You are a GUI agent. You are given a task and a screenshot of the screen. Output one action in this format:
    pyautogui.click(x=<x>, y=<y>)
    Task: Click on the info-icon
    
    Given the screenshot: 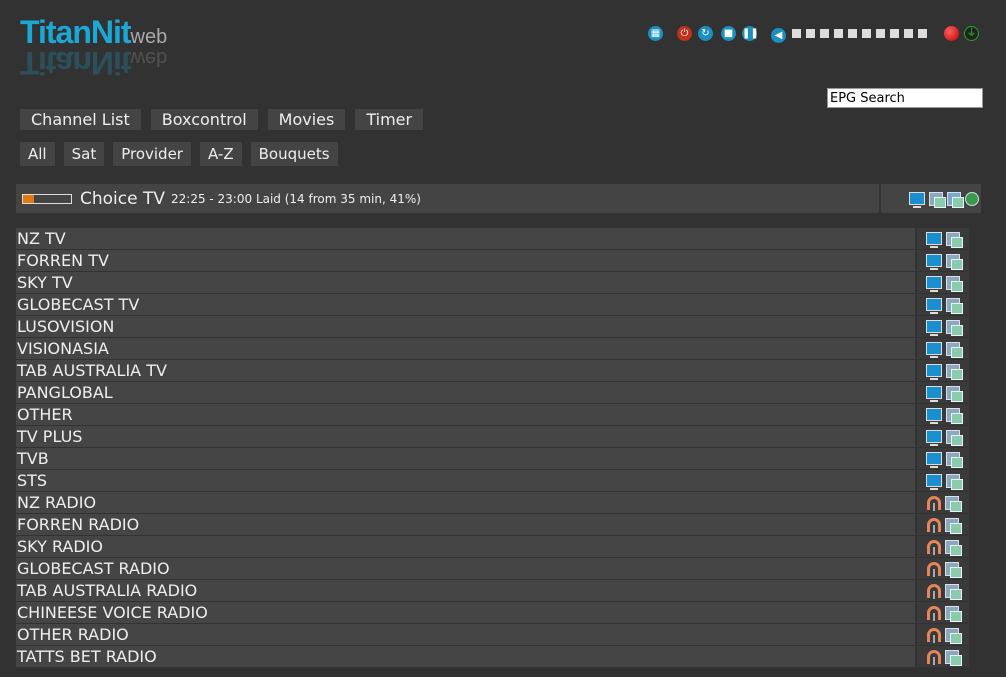 What is the action you would take?
    pyautogui.click(x=955, y=199)
    